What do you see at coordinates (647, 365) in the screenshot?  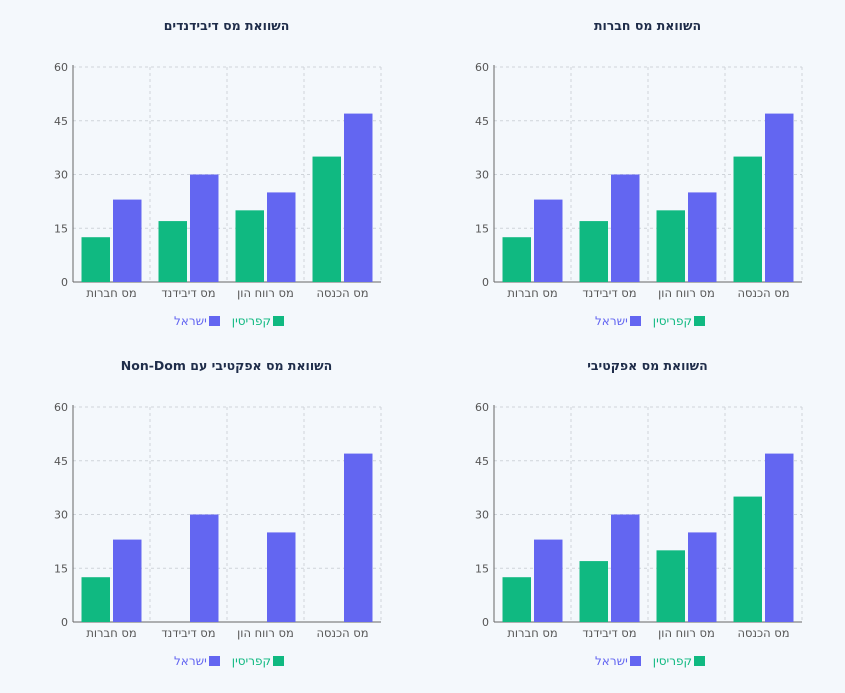 I see `chart-title: השוואת מס אפקטיבי` at bounding box center [647, 365].